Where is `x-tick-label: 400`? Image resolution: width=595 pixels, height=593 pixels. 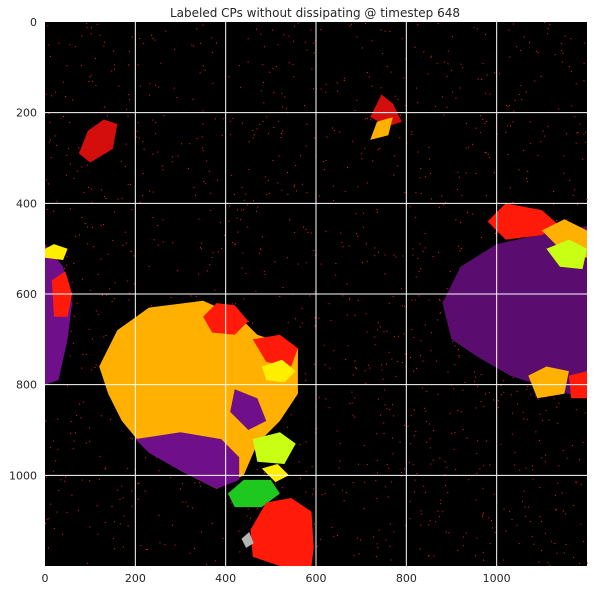
x-tick-label: 400 is located at coordinates (225, 578).